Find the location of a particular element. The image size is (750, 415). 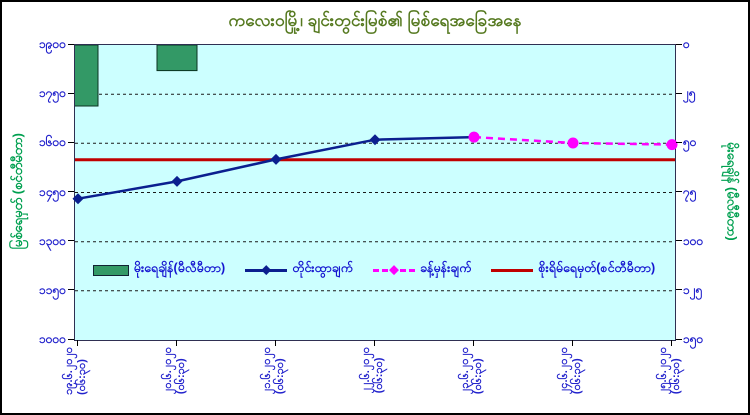

right-axis-tick-label: ၁၀၀ is located at coordinates (693, 240).